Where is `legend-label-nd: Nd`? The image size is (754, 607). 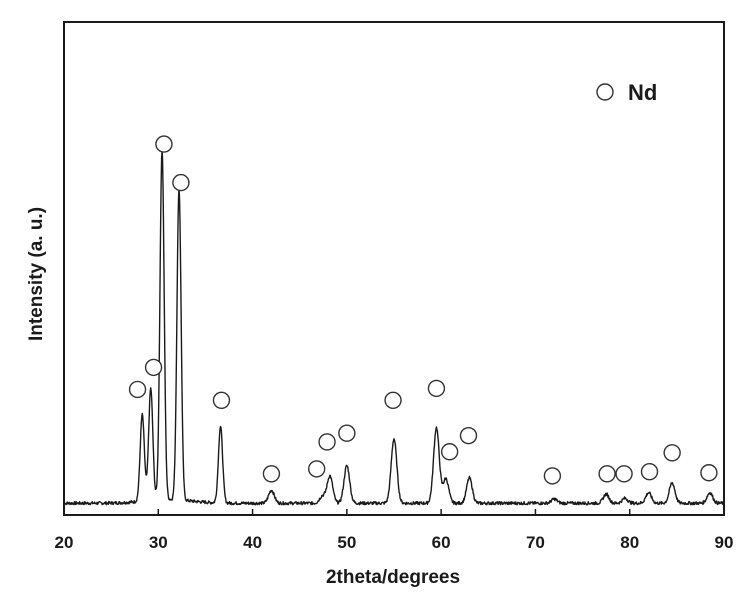 legend-label-nd: Nd is located at coordinates (642, 92).